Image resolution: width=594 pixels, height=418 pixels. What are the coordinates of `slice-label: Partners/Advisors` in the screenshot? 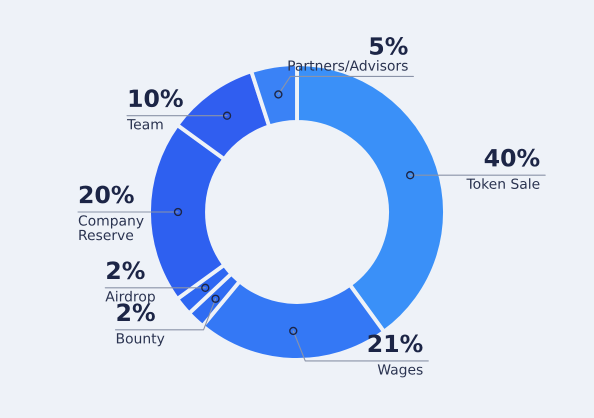 It's located at (348, 66).